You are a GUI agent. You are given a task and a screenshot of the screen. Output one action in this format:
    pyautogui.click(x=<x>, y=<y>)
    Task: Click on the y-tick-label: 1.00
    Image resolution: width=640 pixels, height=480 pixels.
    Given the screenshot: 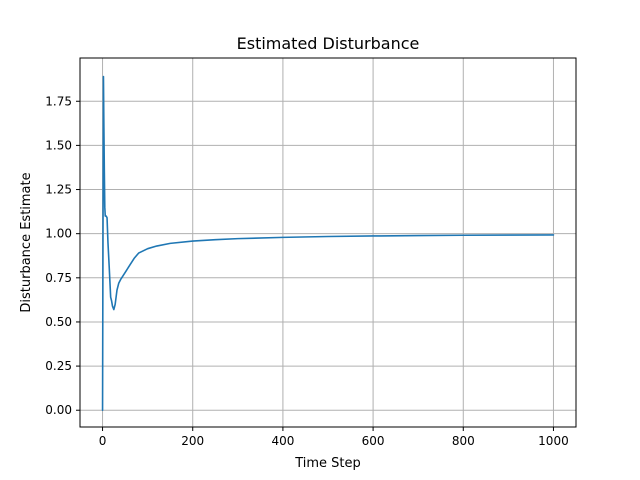 What is the action you would take?
    pyautogui.click(x=58, y=234)
    